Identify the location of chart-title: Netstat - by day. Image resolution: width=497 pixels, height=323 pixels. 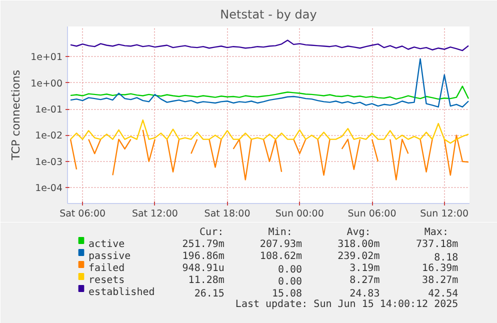
(268, 15).